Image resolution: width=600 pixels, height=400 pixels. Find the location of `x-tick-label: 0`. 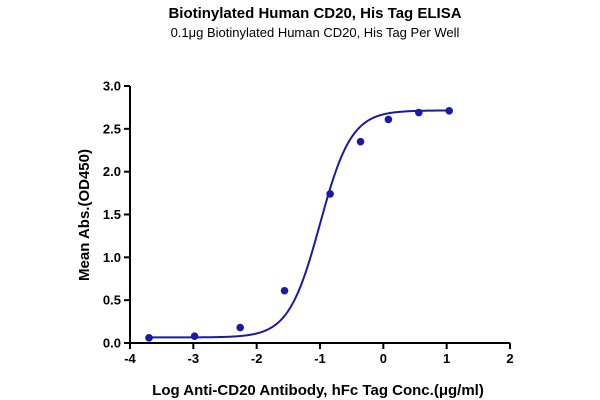

x-tick-label: 0 is located at coordinates (383, 358).